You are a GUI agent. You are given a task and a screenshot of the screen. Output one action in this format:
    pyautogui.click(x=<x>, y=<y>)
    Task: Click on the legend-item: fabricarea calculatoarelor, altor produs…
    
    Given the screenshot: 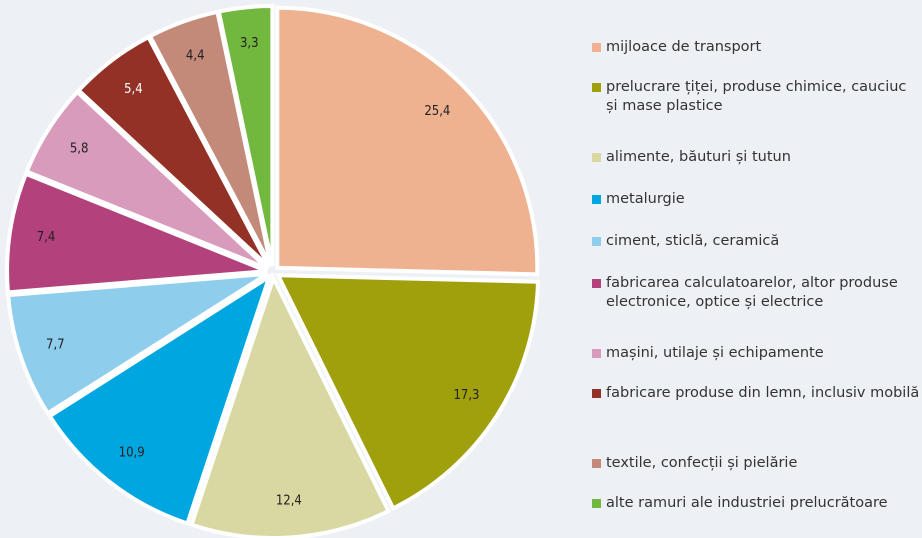 What is the action you would take?
    pyautogui.click(x=757, y=293)
    